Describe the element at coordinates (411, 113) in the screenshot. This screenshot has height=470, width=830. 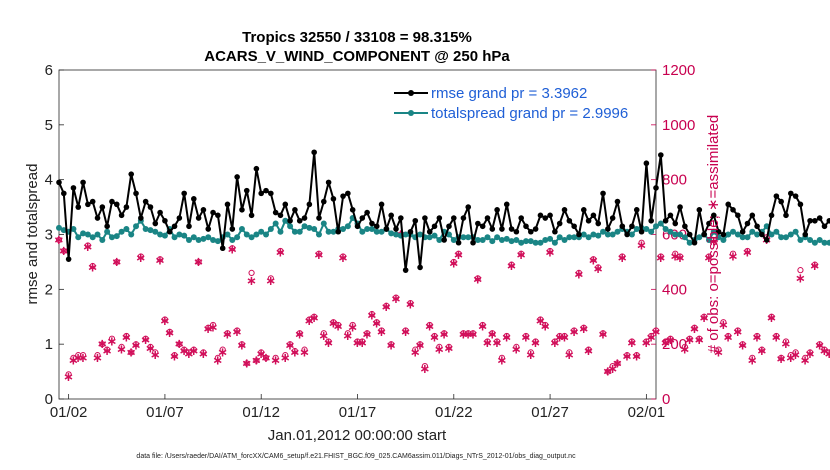
I see `legend-spread-marker` at that location.